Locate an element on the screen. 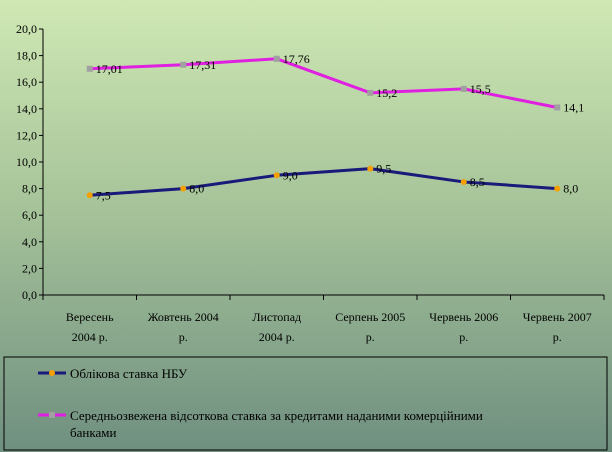  data-label: 7,5 is located at coordinates (103, 195).